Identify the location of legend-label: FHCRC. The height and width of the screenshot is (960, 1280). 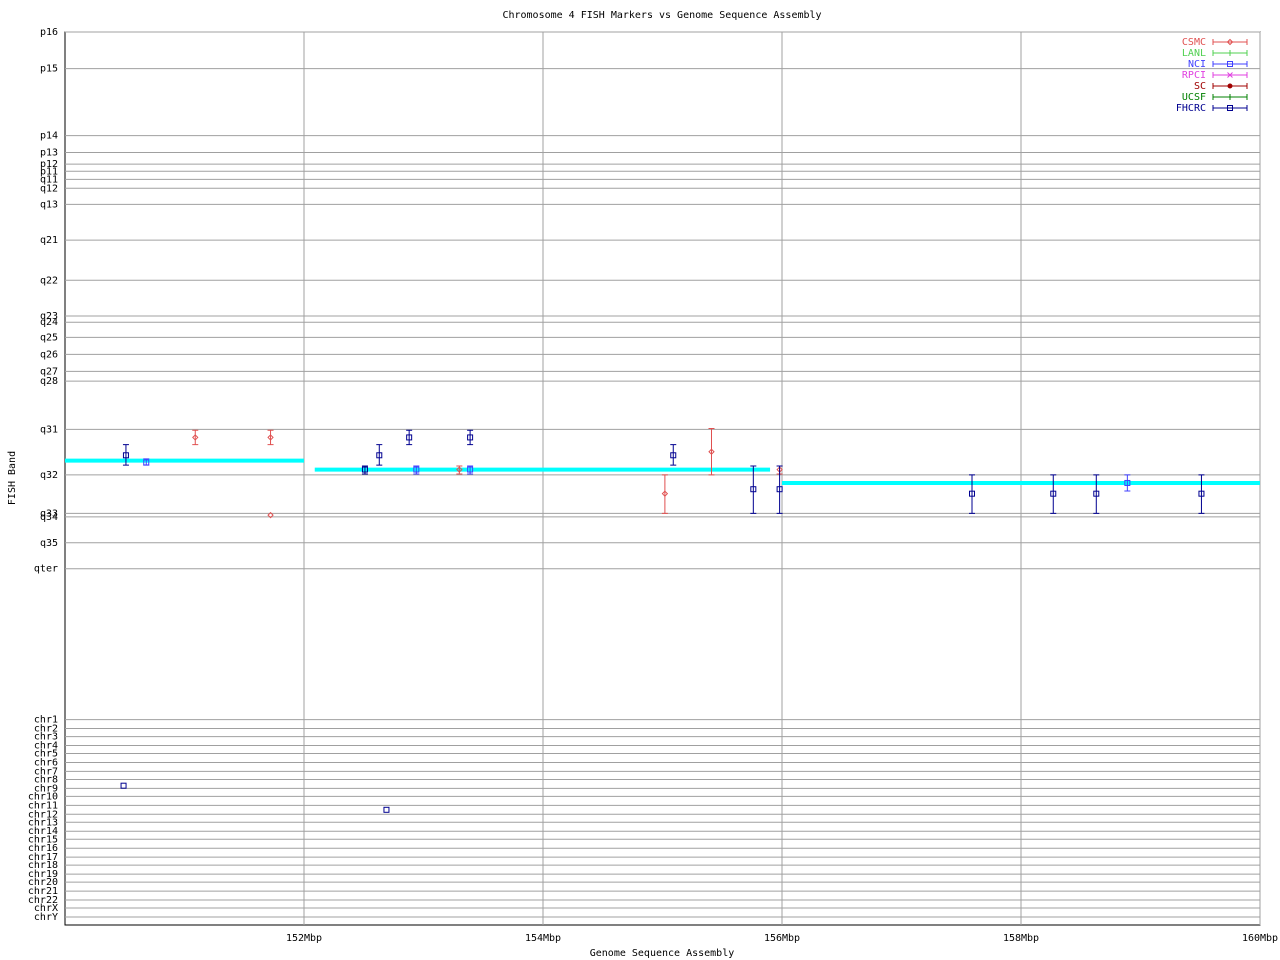
(1191, 108).